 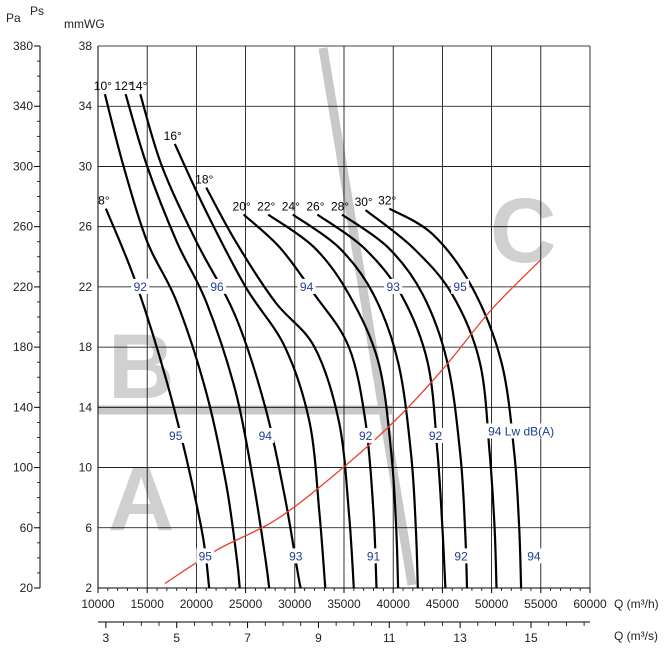 What do you see at coordinates (103, 86) in the screenshot?
I see `blade-angle-label: 10°` at bounding box center [103, 86].